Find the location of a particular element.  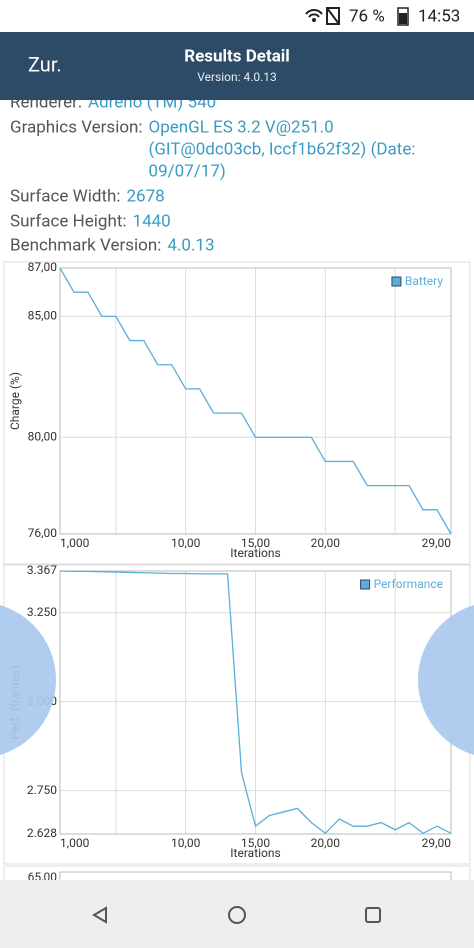

y-tick-label: 87,00 is located at coordinates (43, 267).